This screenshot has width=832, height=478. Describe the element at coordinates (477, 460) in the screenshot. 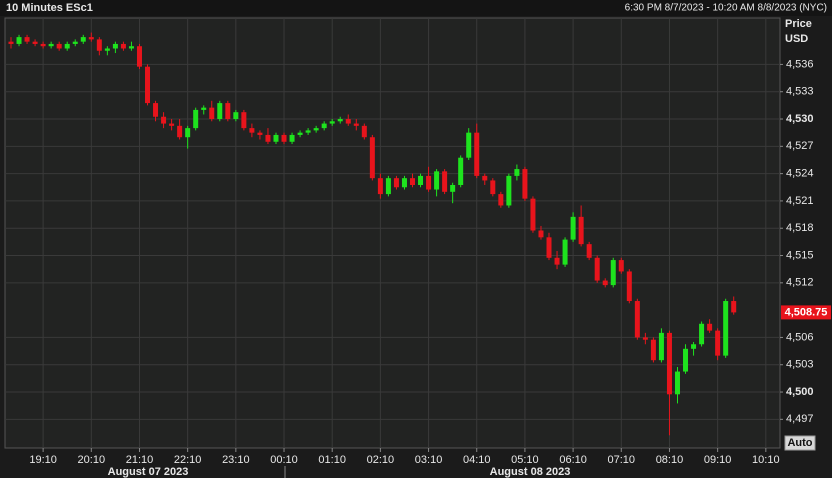

I see `x-tick-label: 04:10` at that location.